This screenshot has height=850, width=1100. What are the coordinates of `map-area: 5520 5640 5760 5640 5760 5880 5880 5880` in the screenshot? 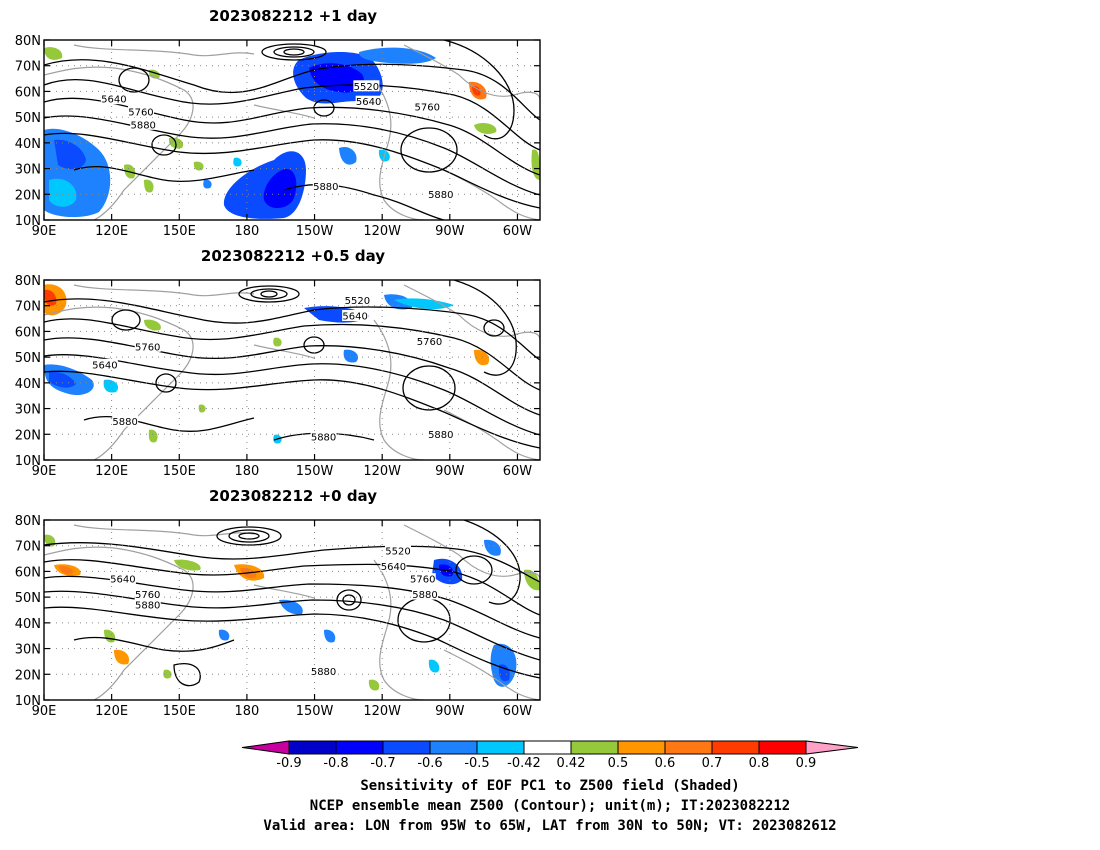 It's located at (292, 370).